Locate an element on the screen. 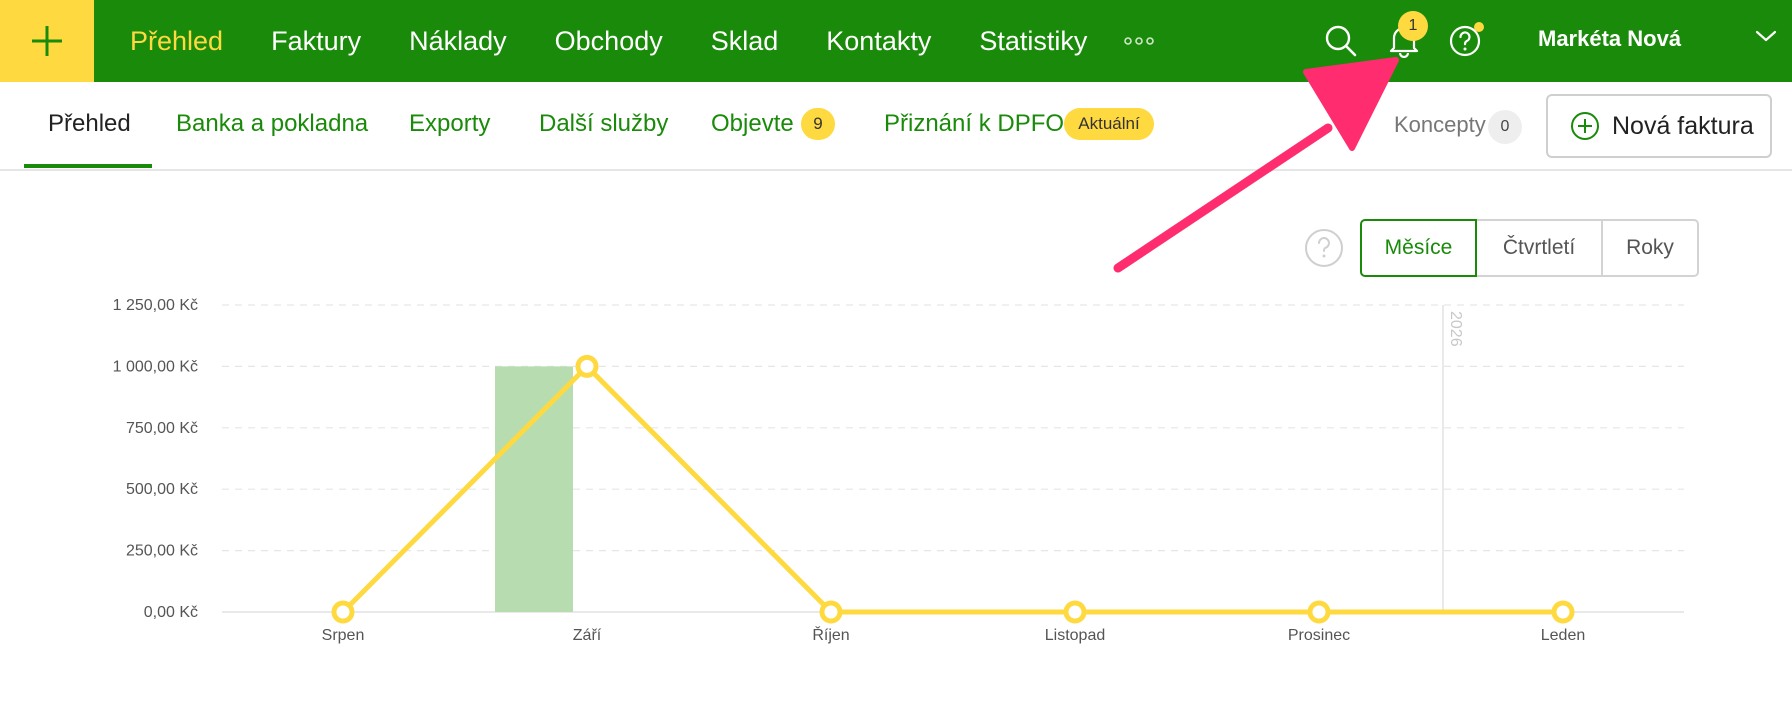  nav-naklady: Náklady is located at coordinates (458, 40).